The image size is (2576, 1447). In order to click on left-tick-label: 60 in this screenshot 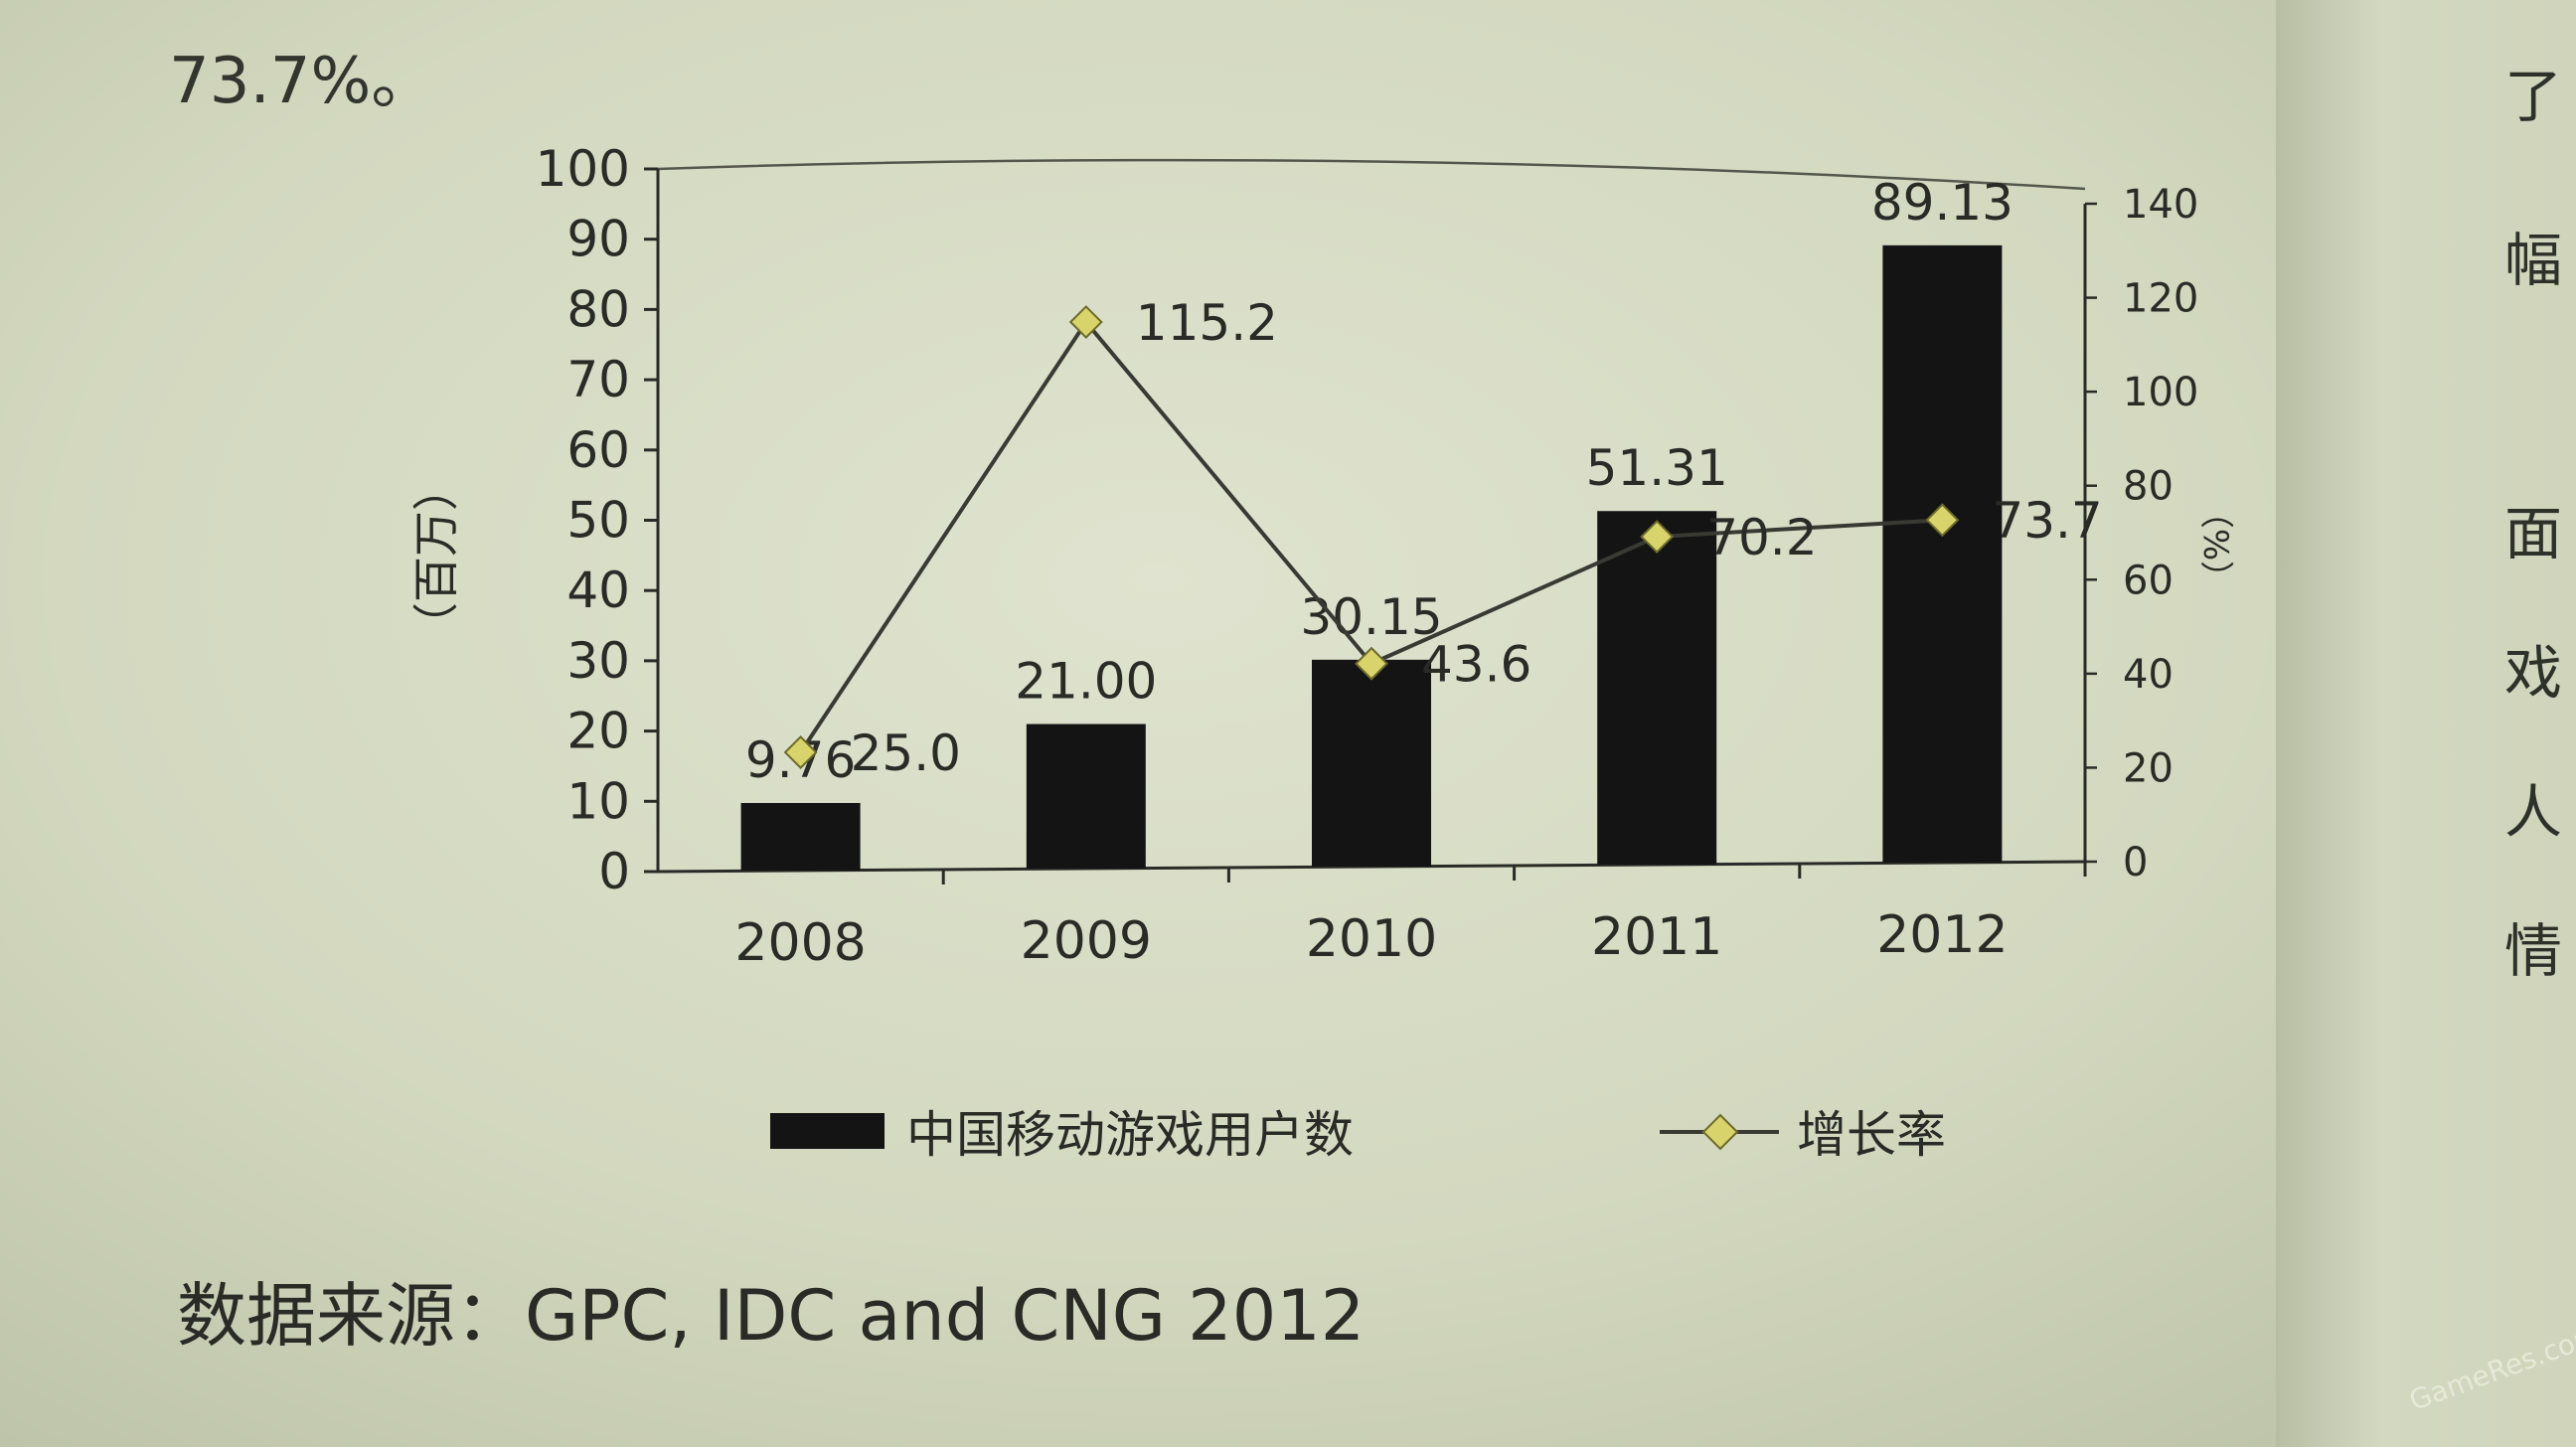, I will do `click(598, 450)`.